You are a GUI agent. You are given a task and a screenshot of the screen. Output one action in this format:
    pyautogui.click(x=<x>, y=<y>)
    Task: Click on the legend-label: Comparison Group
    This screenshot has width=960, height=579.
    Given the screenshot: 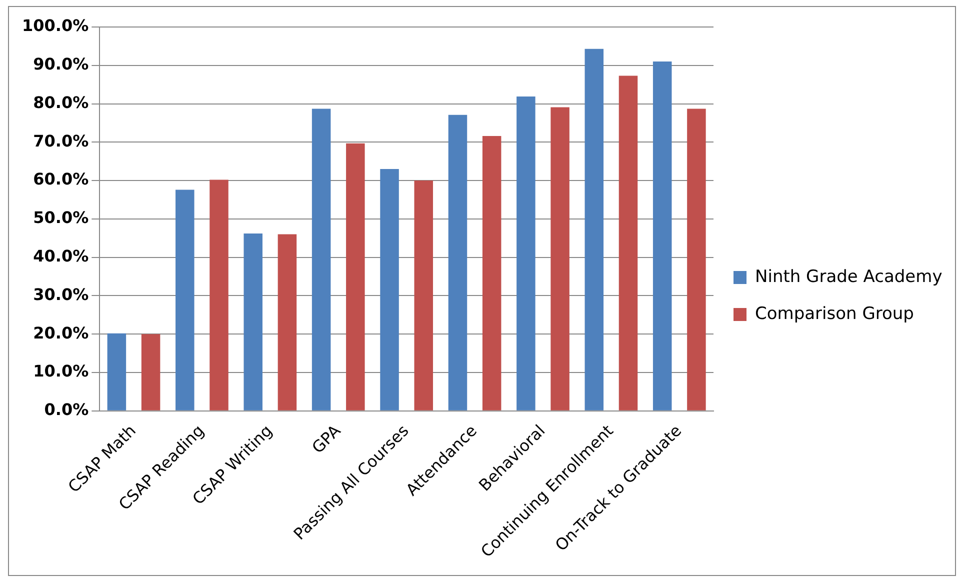 What is the action you would take?
    pyautogui.click(x=834, y=314)
    